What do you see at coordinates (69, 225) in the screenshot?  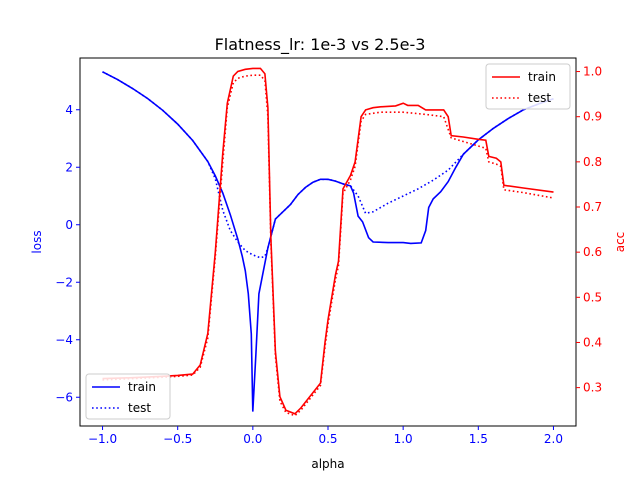 I see `left-y-tick-label: 0` at bounding box center [69, 225].